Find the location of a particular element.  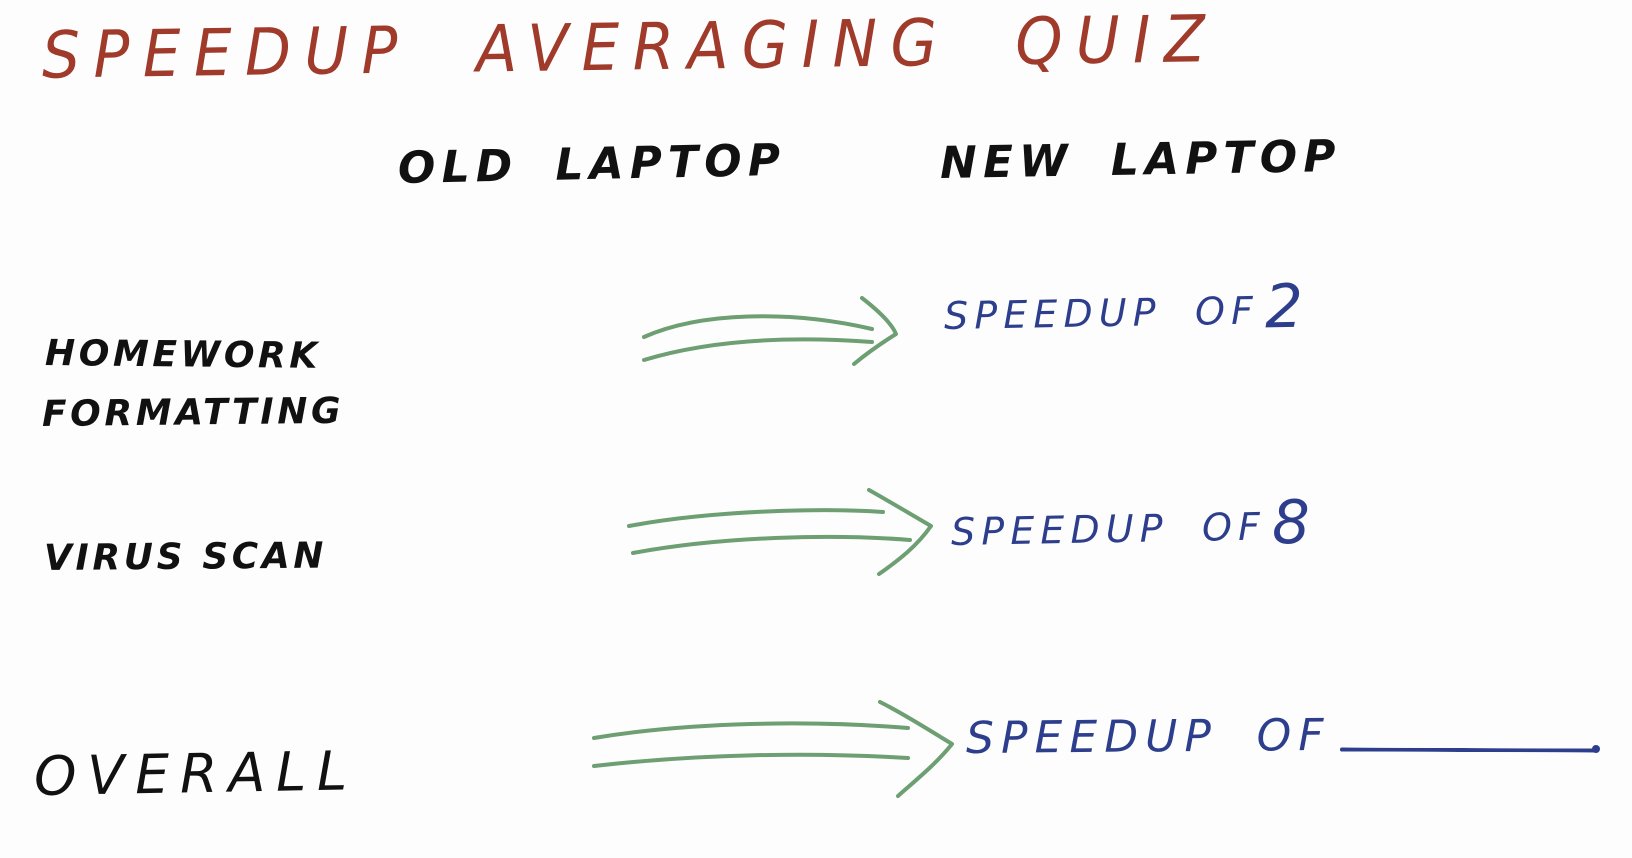

old-laptop-header: OLD LAPTOP is located at coordinates (592, 164).